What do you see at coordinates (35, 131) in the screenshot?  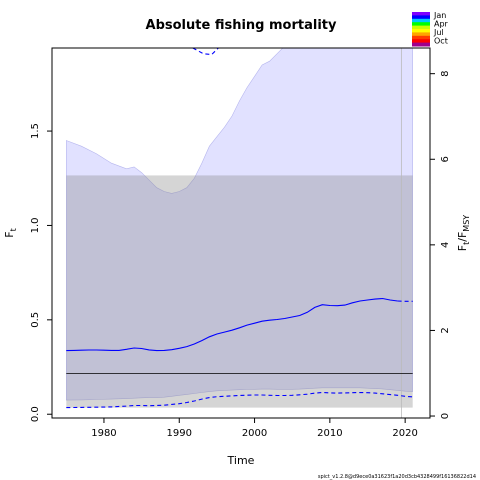 I see `y-tick-label: 1.5` at bounding box center [35, 131].